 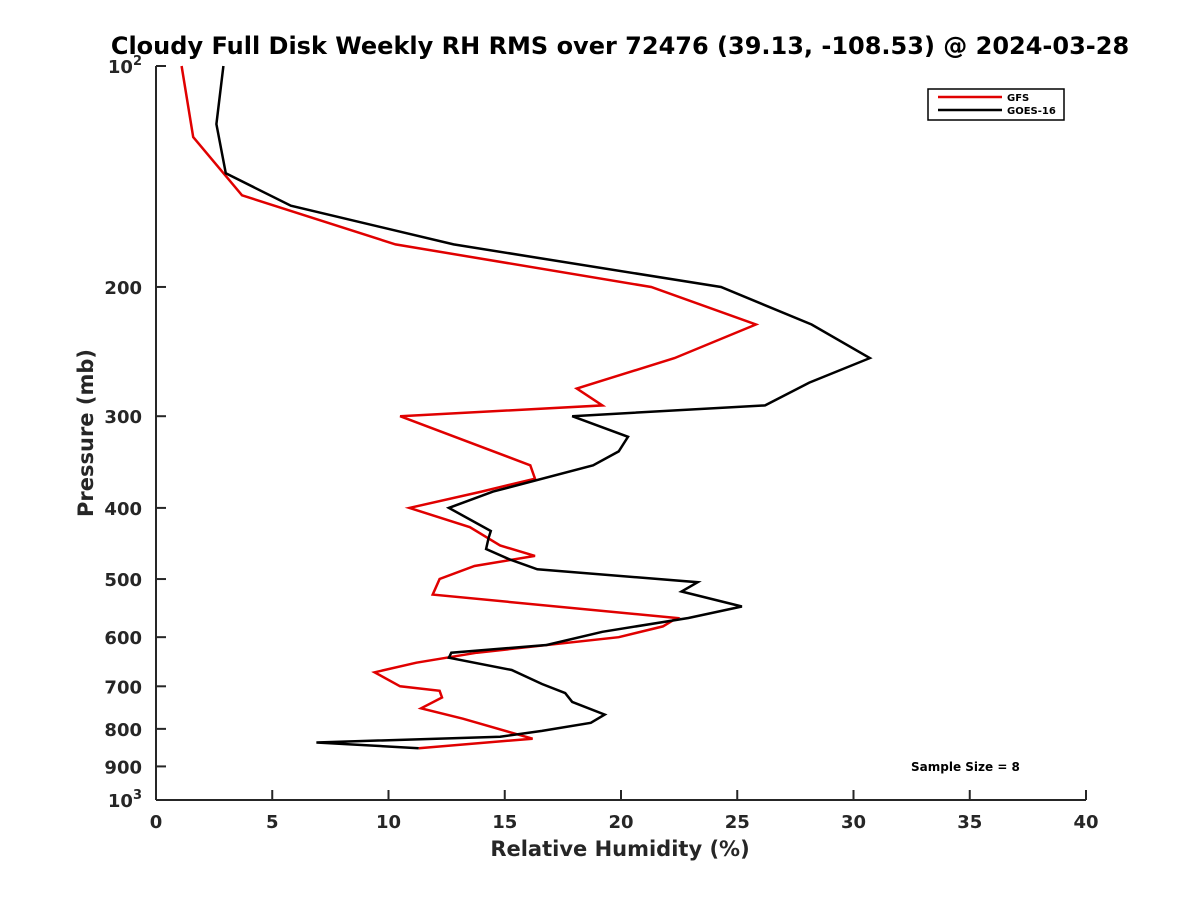 What do you see at coordinates (737, 822) in the screenshot?
I see `x-tick-label: 25` at bounding box center [737, 822].